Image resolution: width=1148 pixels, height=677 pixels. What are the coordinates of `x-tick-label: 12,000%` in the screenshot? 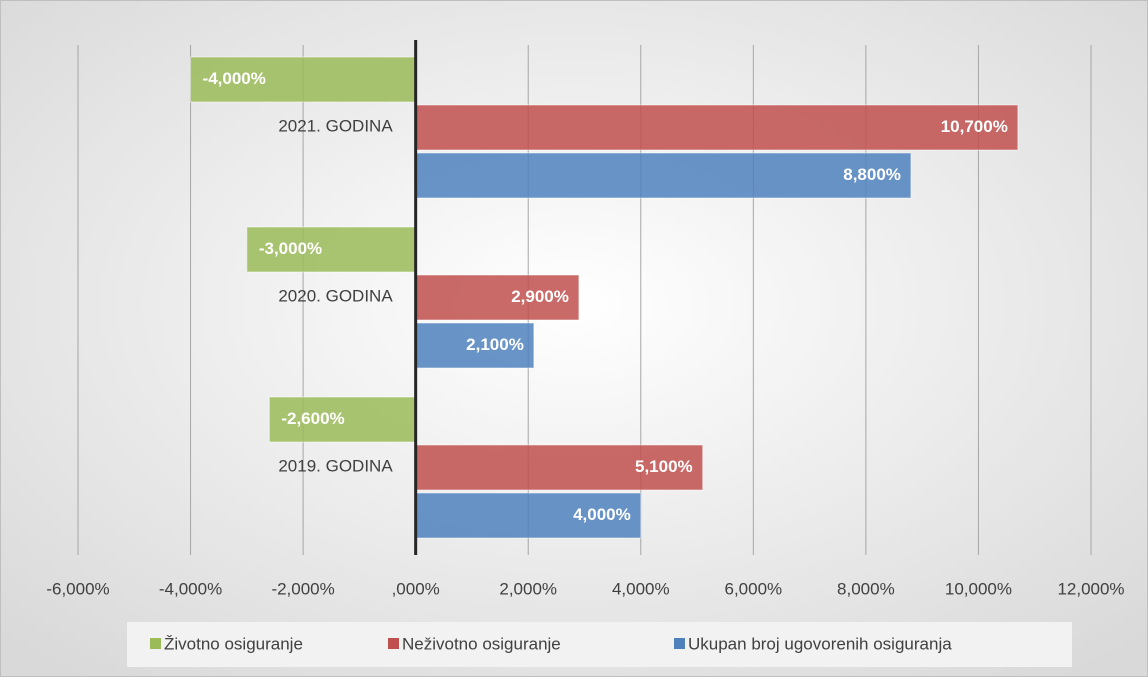 It's located at (1090, 588).